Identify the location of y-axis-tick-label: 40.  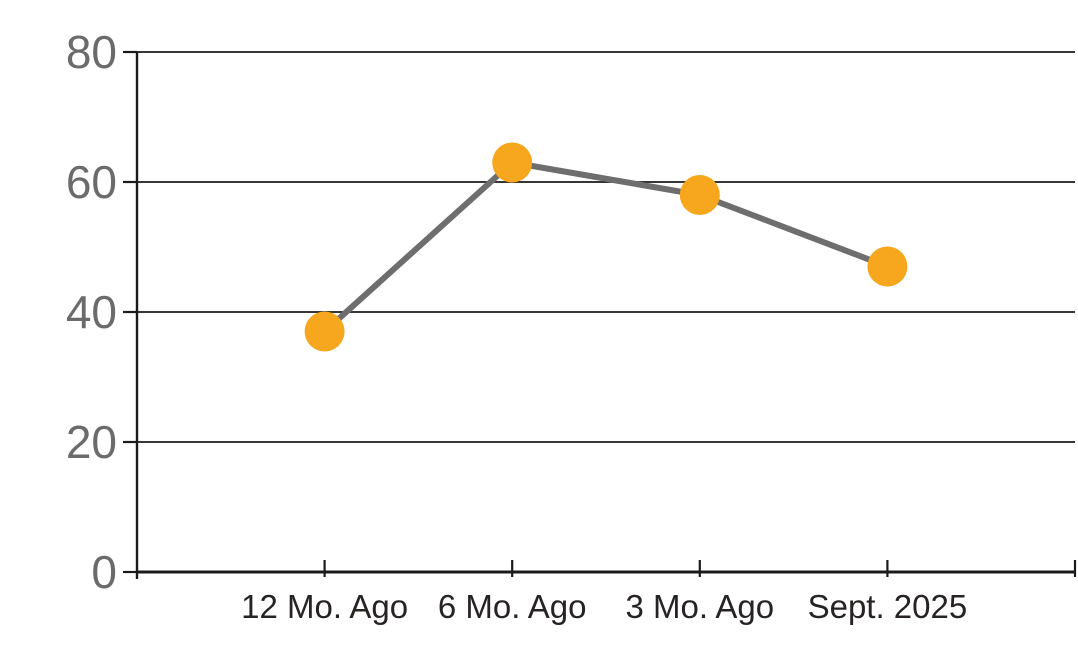
(91, 312).